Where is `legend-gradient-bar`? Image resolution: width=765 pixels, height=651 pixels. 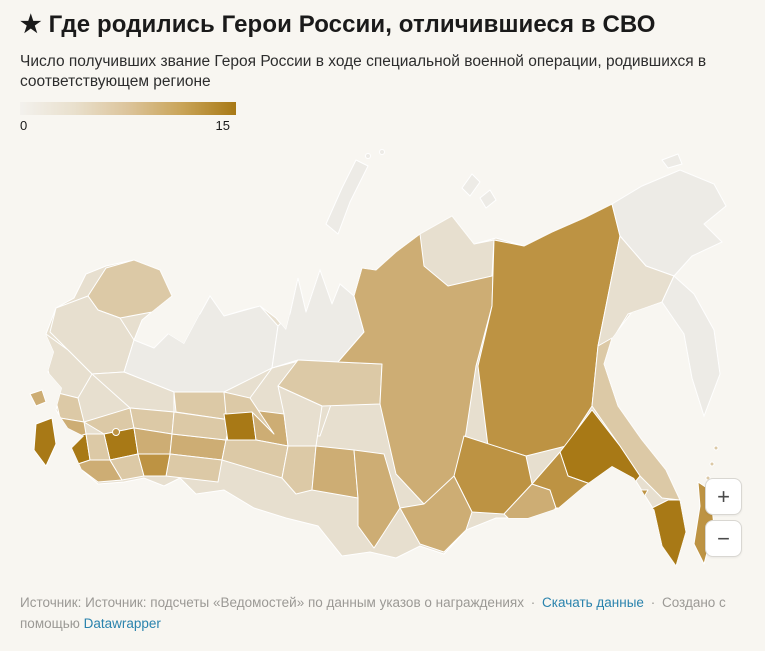
legend-gradient-bar is located at coordinates (128, 108).